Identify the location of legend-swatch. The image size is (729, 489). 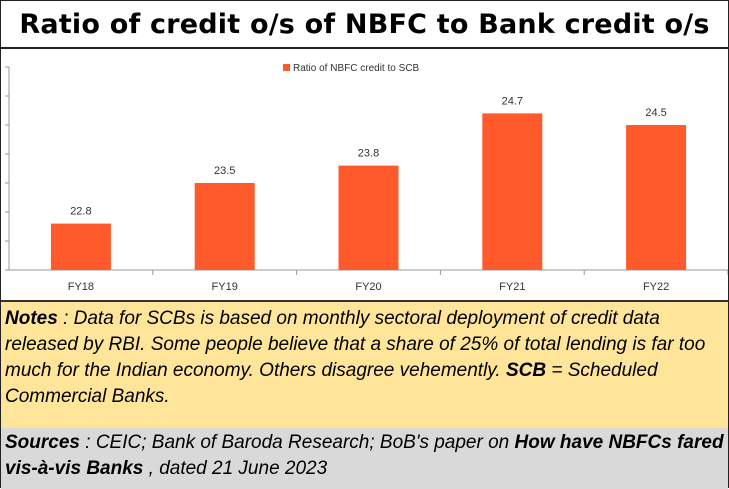
(286, 67).